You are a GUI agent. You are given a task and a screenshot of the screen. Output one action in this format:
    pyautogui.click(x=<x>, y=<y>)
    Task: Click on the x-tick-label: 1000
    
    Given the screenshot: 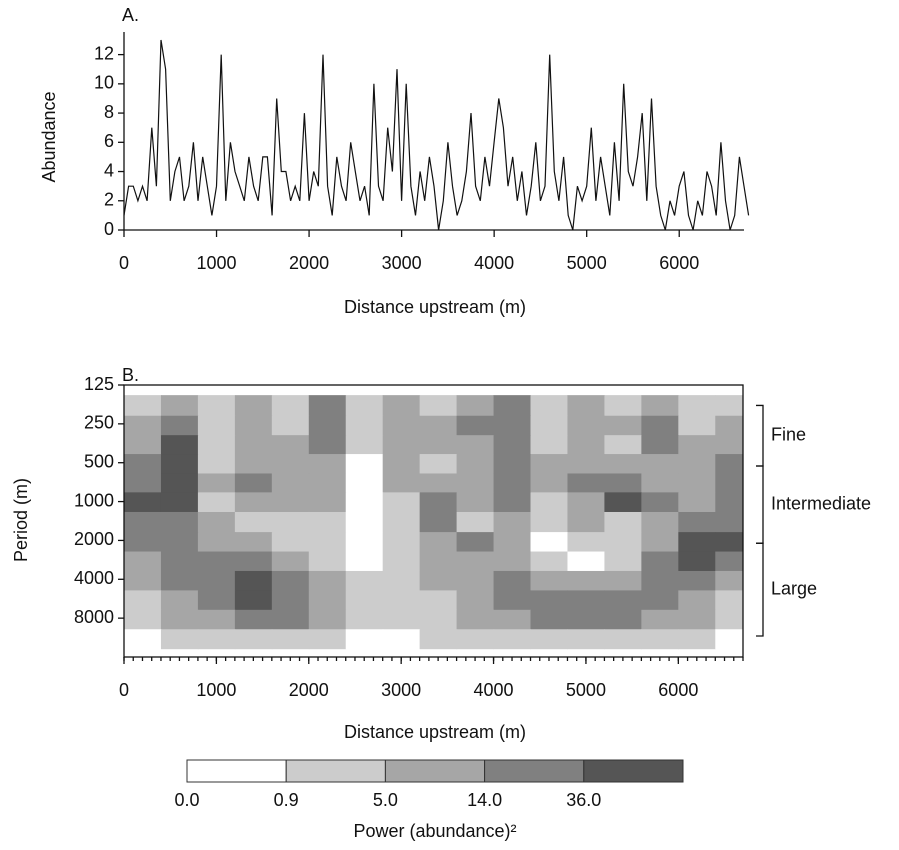 What is the action you would take?
    pyautogui.click(x=217, y=263)
    